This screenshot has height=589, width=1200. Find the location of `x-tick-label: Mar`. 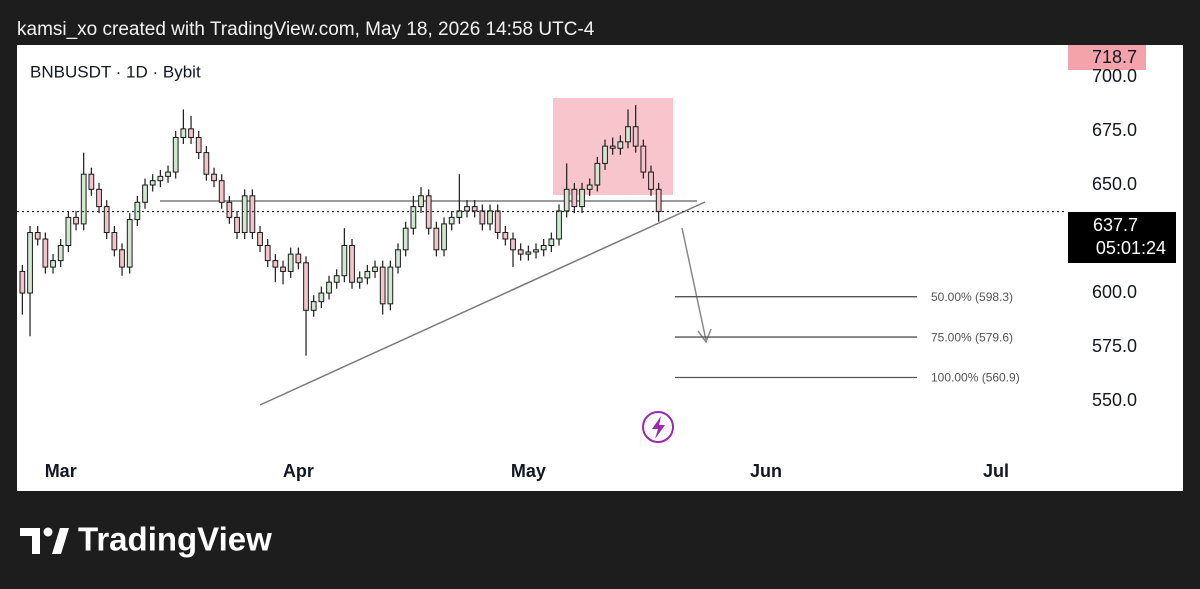

x-tick-label: Mar is located at coordinates (61, 471).